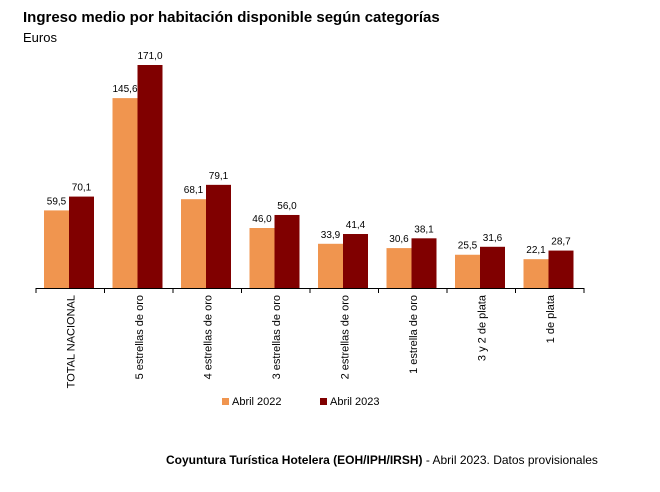 The width and height of the screenshot is (660, 492). What do you see at coordinates (510, 460) in the screenshot?
I see `source-details: - Abril 2023. Datos provisionales` at bounding box center [510, 460].